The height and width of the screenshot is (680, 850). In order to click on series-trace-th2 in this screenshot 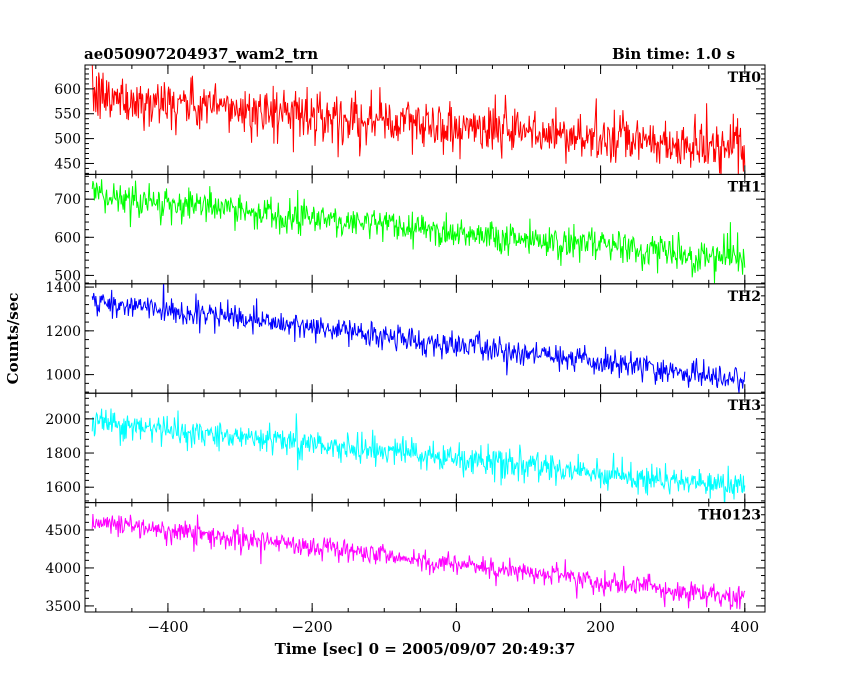, I will do `click(418, 338)`.